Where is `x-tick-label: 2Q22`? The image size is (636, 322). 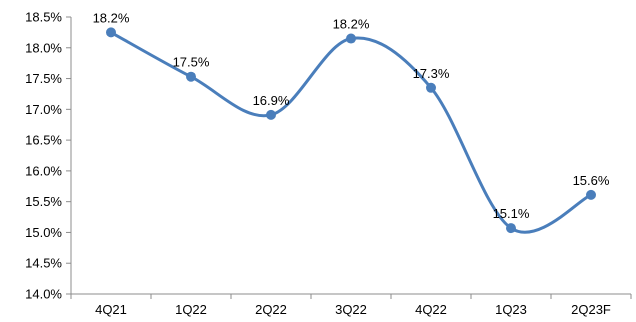
x-tick-label: 2Q22 is located at coordinates (271, 309).